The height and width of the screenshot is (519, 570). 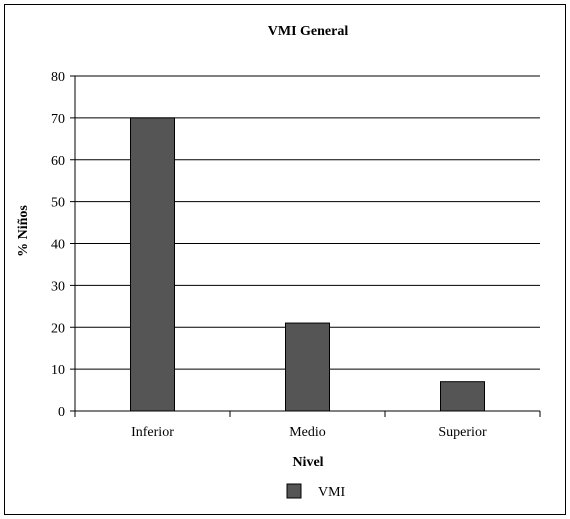 I want to click on y-tick-labels: 0 10 20 30 40 50 60 70 80, so click(x=58, y=245).